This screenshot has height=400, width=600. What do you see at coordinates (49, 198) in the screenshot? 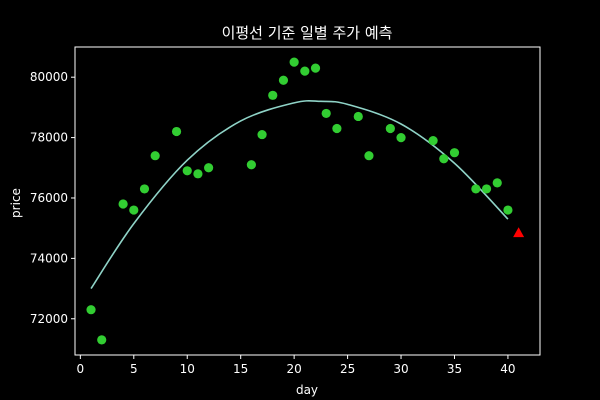
I see `y-tick-label: 76000` at bounding box center [49, 198].